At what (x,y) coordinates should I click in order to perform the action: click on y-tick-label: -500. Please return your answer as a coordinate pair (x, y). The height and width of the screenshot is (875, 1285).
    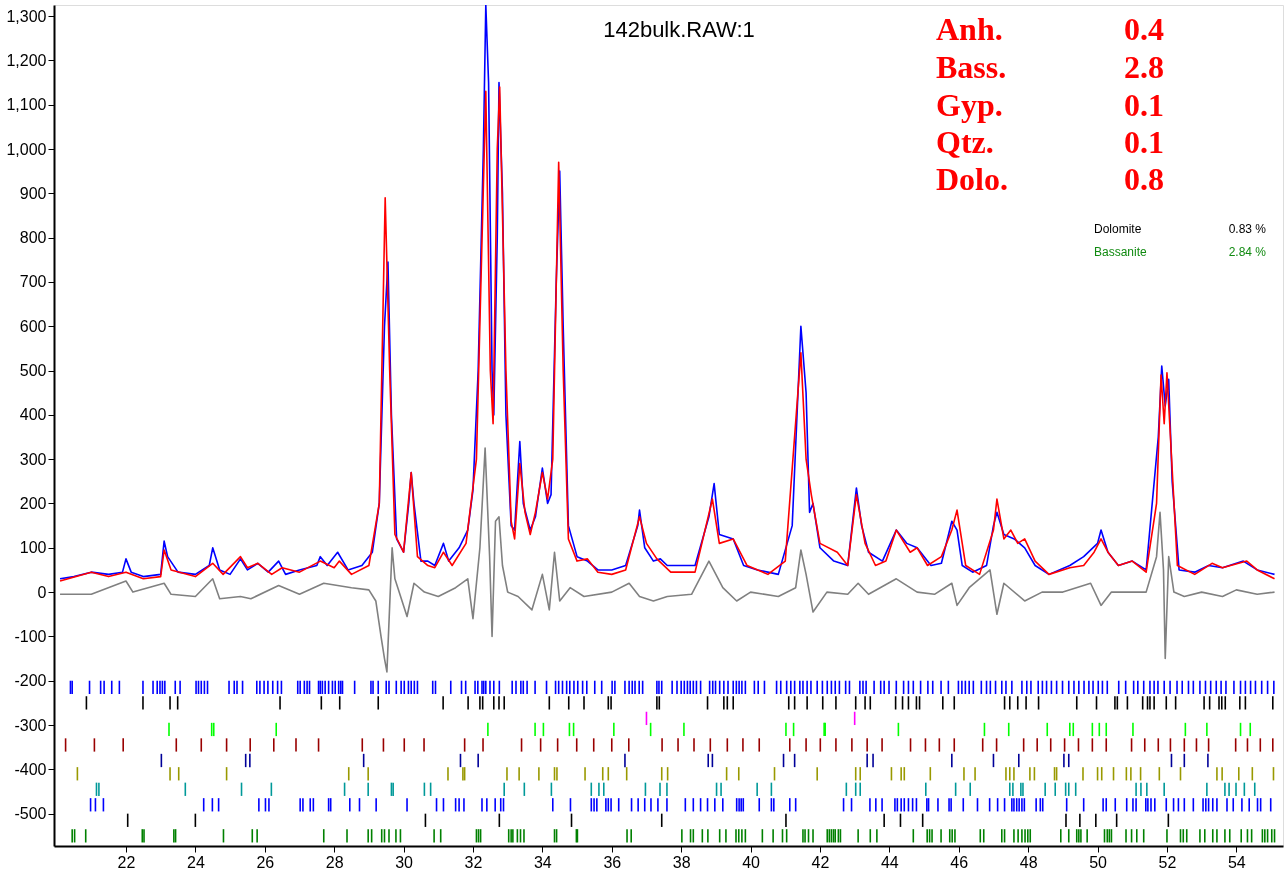
    Looking at the image, I should click on (30, 814).